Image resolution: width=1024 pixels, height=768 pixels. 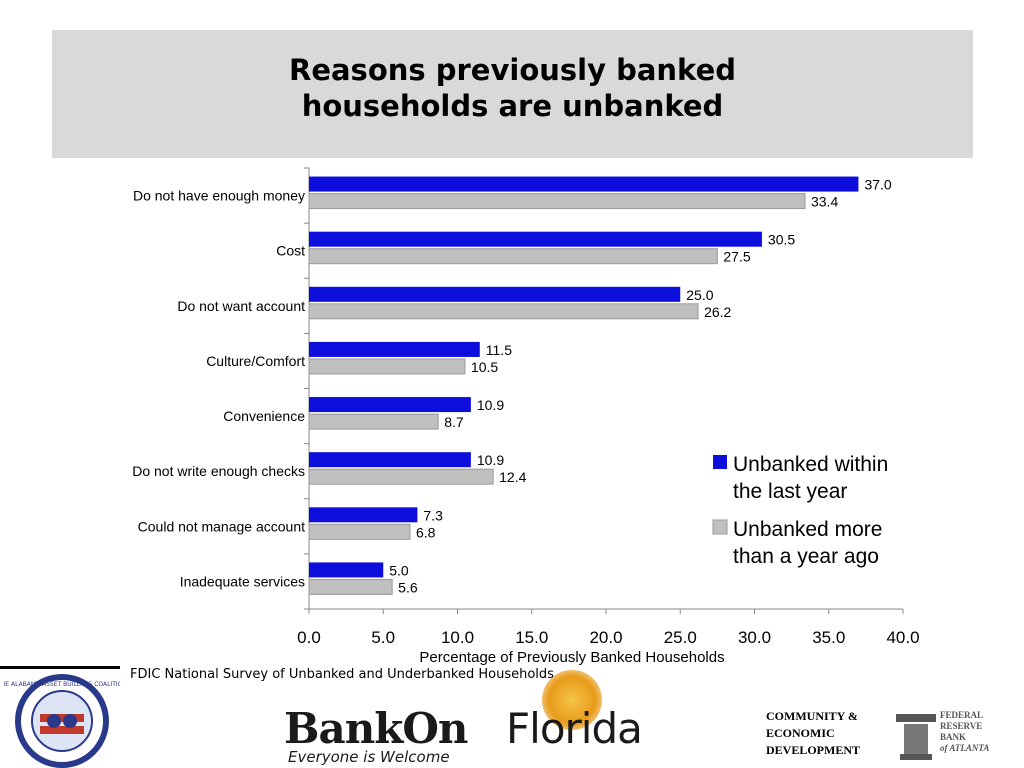 I want to click on legend-swatch-within-last-year, so click(x=720, y=462).